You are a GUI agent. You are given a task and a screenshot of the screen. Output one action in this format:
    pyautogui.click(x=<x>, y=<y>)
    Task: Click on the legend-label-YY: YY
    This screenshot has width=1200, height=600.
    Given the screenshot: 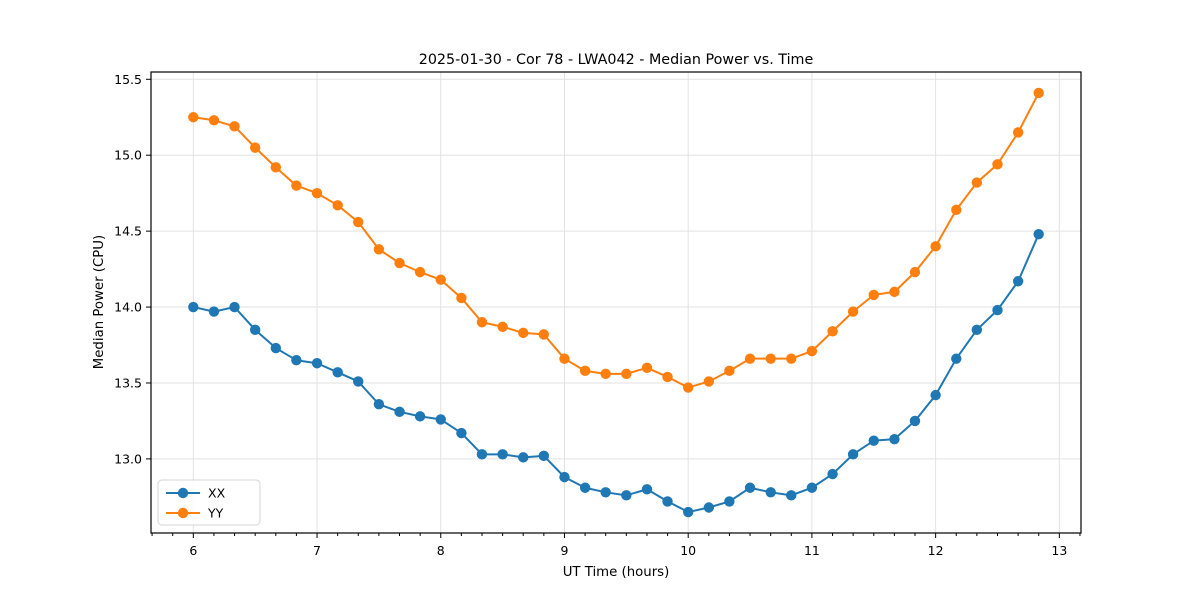 What is the action you would take?
    pyautogui.click(x=215, y=513)
    